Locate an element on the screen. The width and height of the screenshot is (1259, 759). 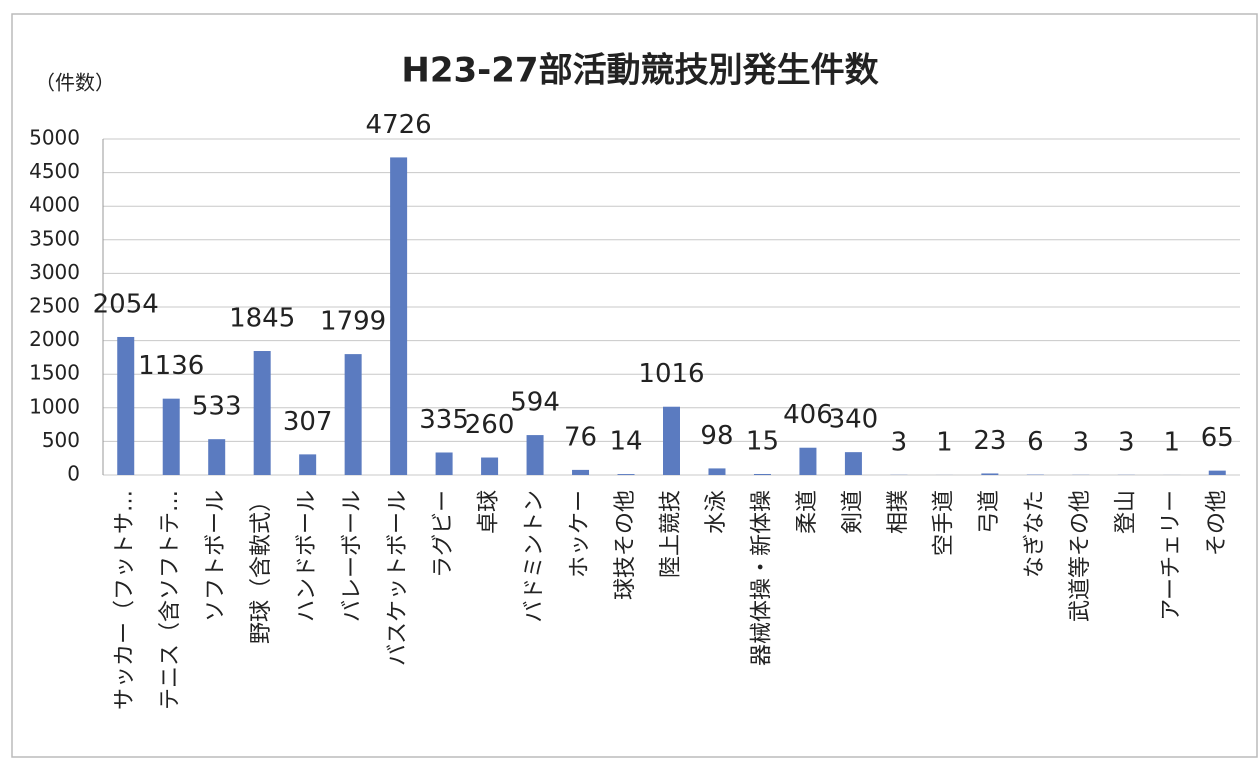
data-label: 260 is located at coordinates (490, 425).